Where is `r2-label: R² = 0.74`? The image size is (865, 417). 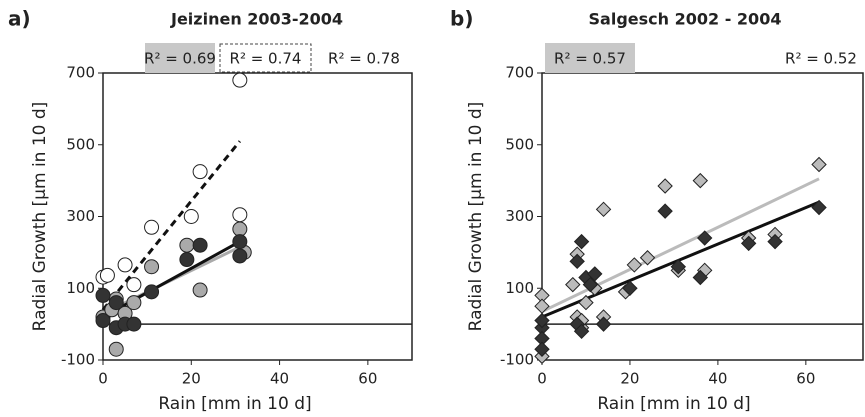 r2-label: R² = 0.74 is located at coordinates (266, 59).